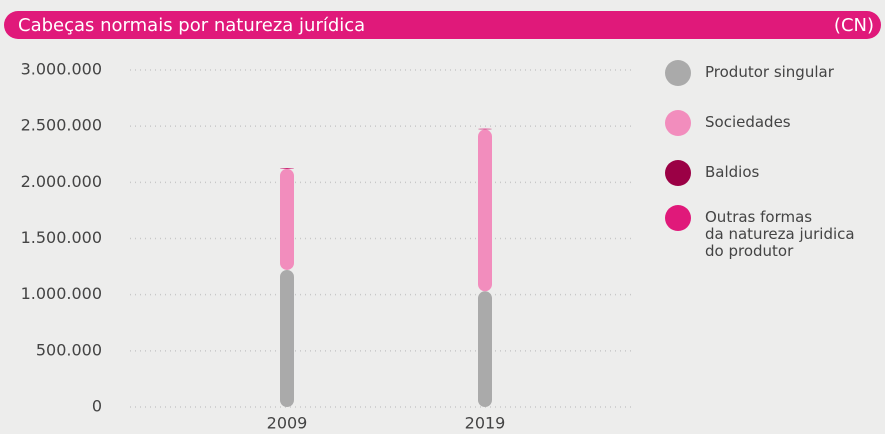 This screenshot has width=885, height=434. I want to click on y-tick-label: 2.000.000, so click(61, 181).